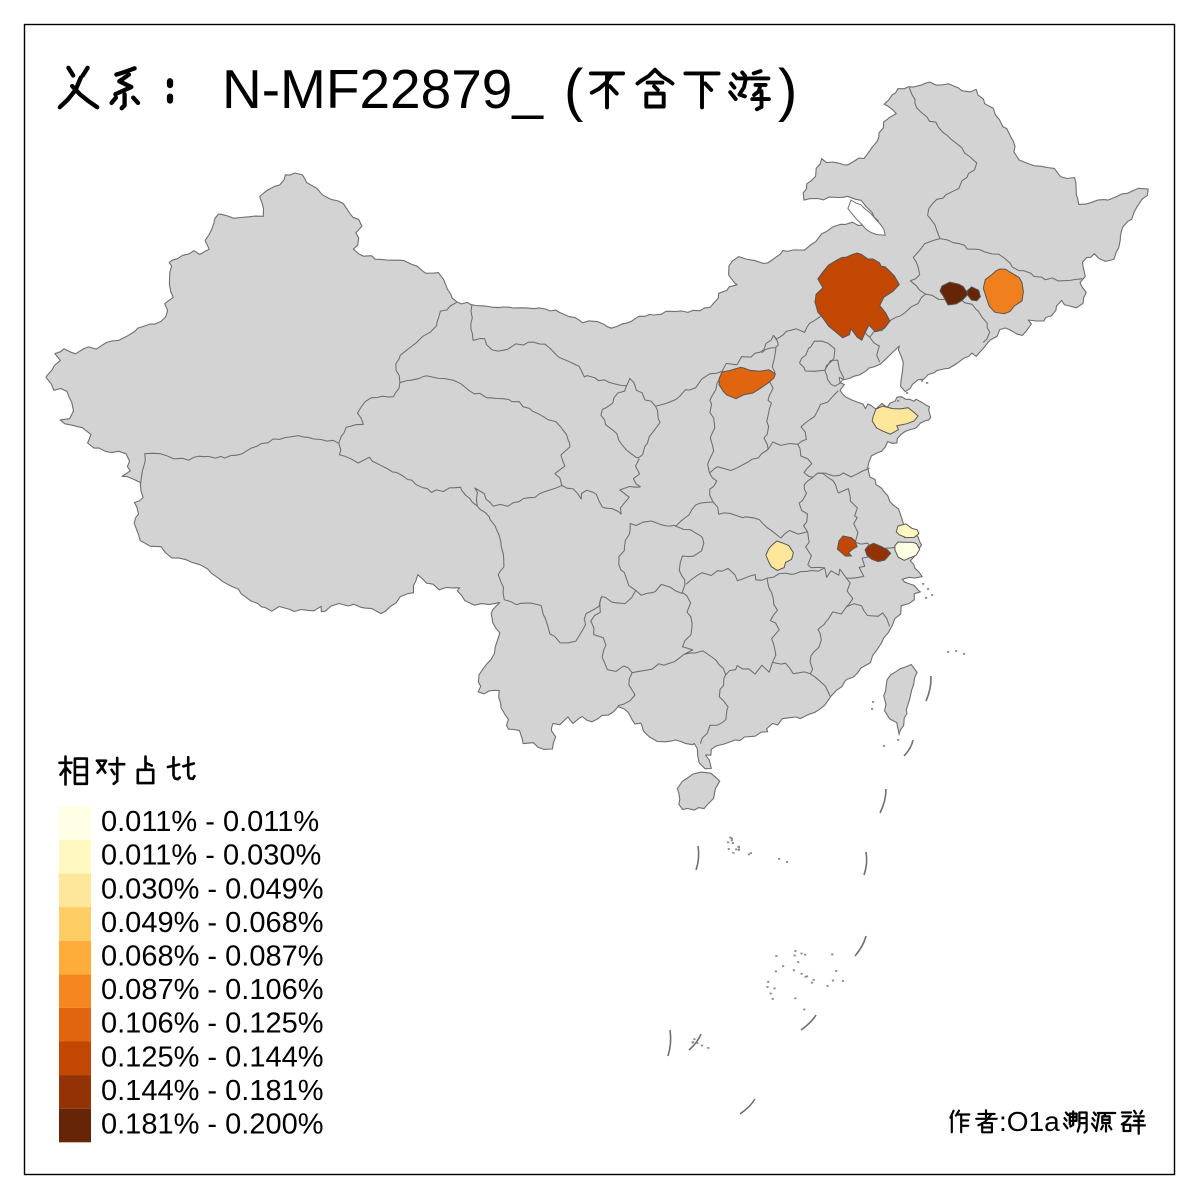  I want to click on svg-text: 0.030% - 0.049%, so click(212, 889).